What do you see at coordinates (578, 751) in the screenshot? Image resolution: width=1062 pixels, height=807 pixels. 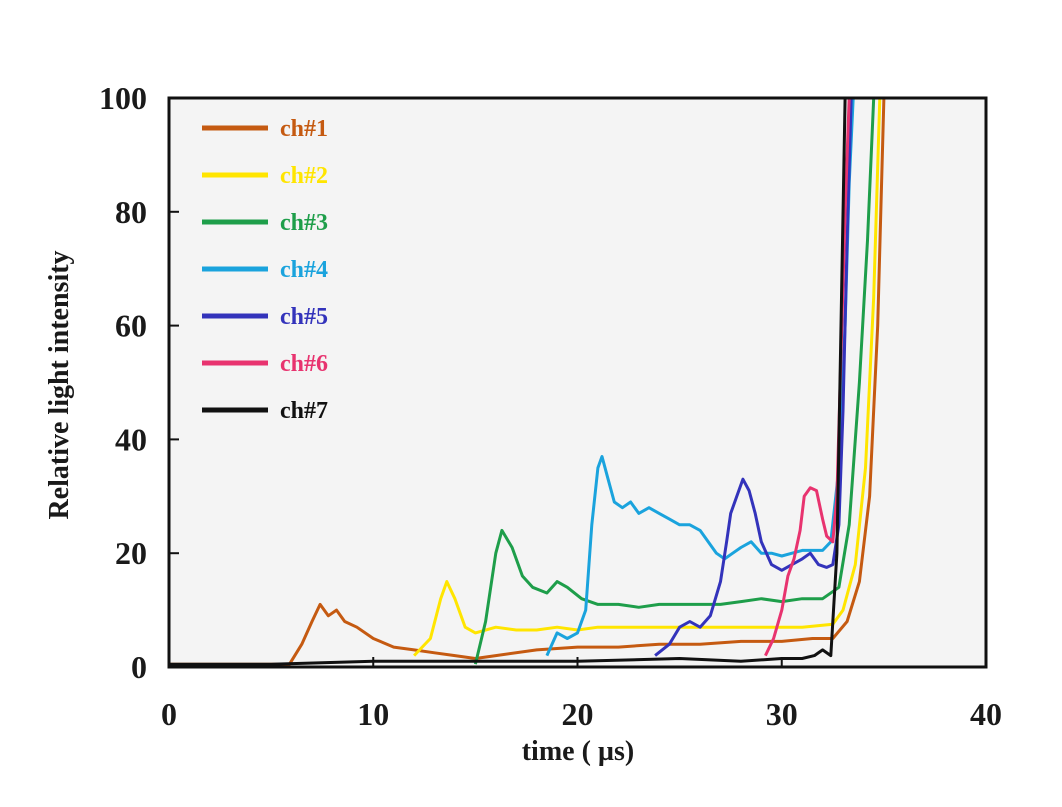 I see `x-axis-label: time ( µs)` at bounding box center [578, 751].